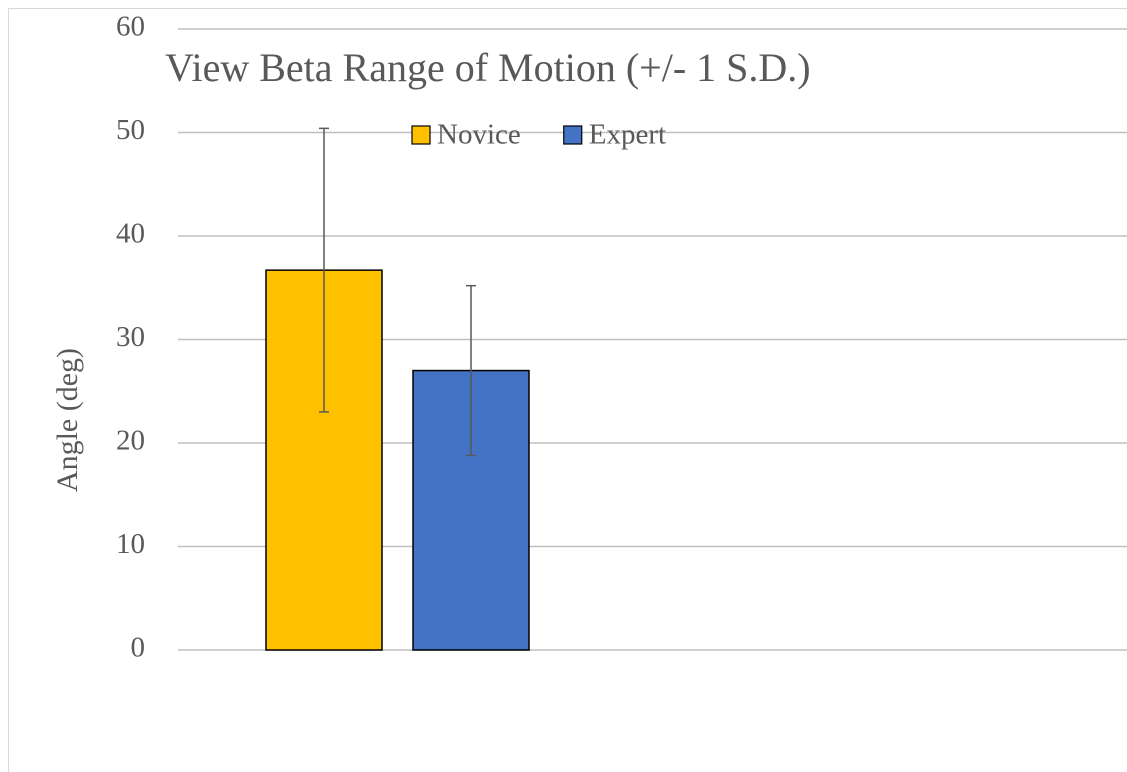  I want to click on chart-title: View Beta Range of Motion (+/- 1 S.D.), so click(488, 67).